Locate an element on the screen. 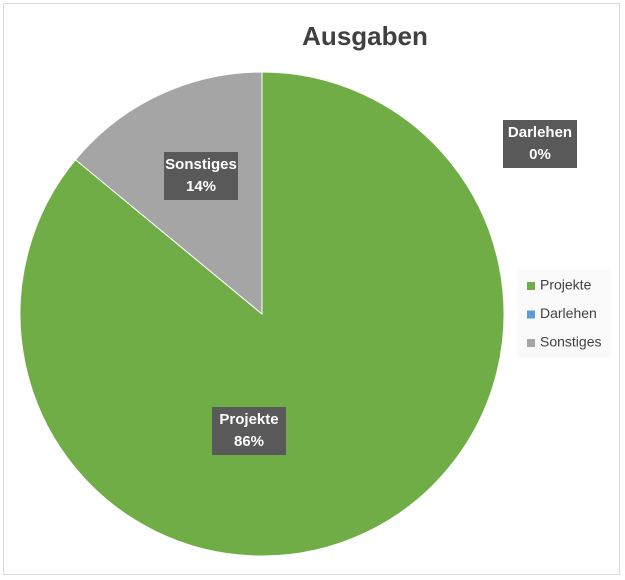 The width and height of the screenshot is (625, 580). data-label: Sonstiges 14% is located at coordinates (201, 176).